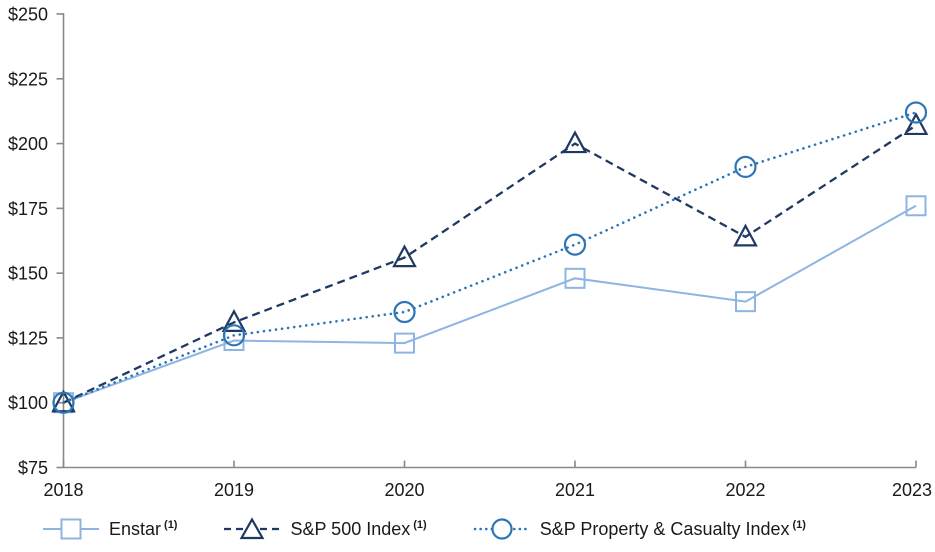 Image resolution: width=935 pixels, height=552 pixels. Describe the element at coordinates (33, 468) in the screenshot. I see `y-axis-tick-label: $75` at that location.